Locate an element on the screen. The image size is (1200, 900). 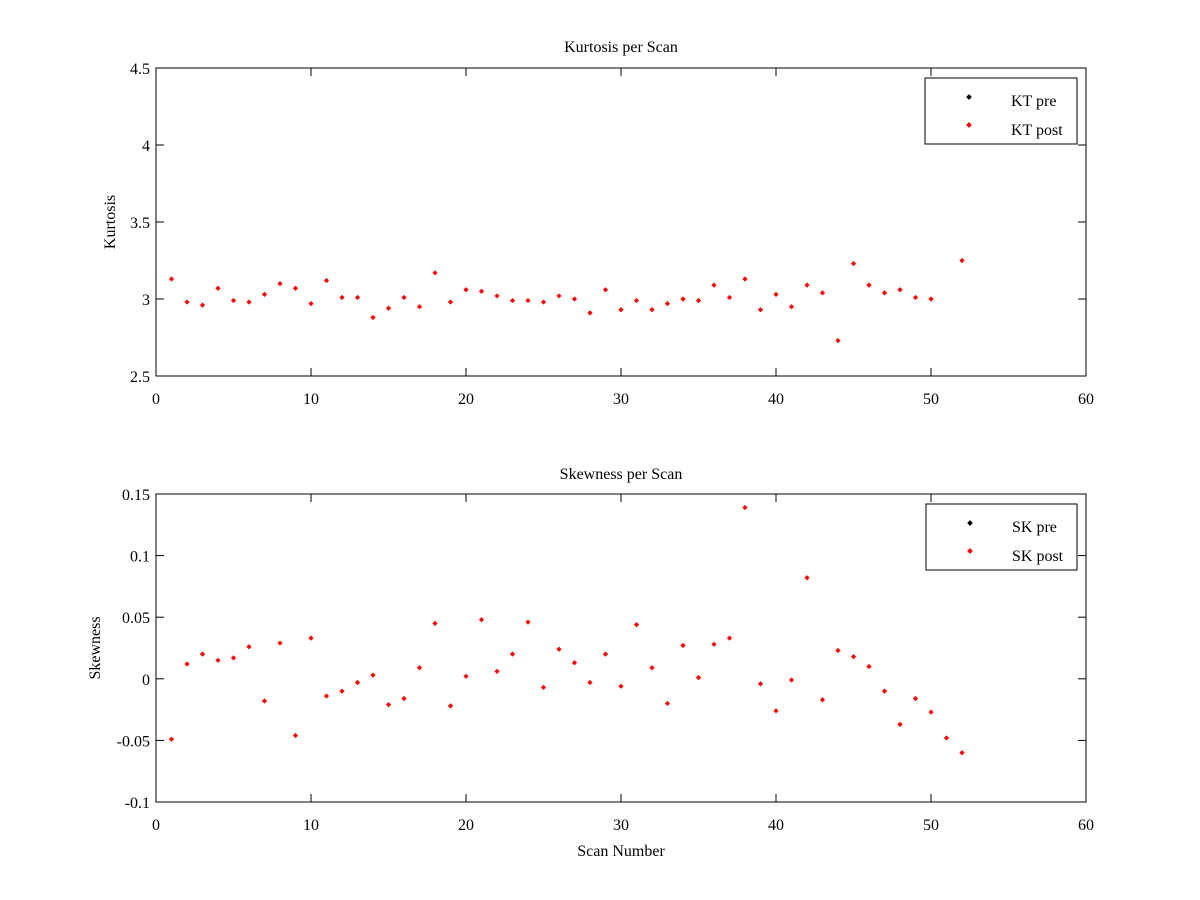
skewness-x-tick-label: 30 is located at coordinates (621, 825).